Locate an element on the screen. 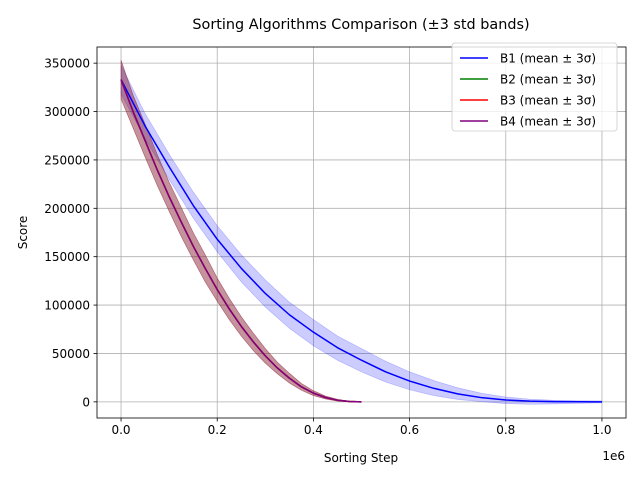  x-tick-label: 0.8 is located at coordinates (505, 430).